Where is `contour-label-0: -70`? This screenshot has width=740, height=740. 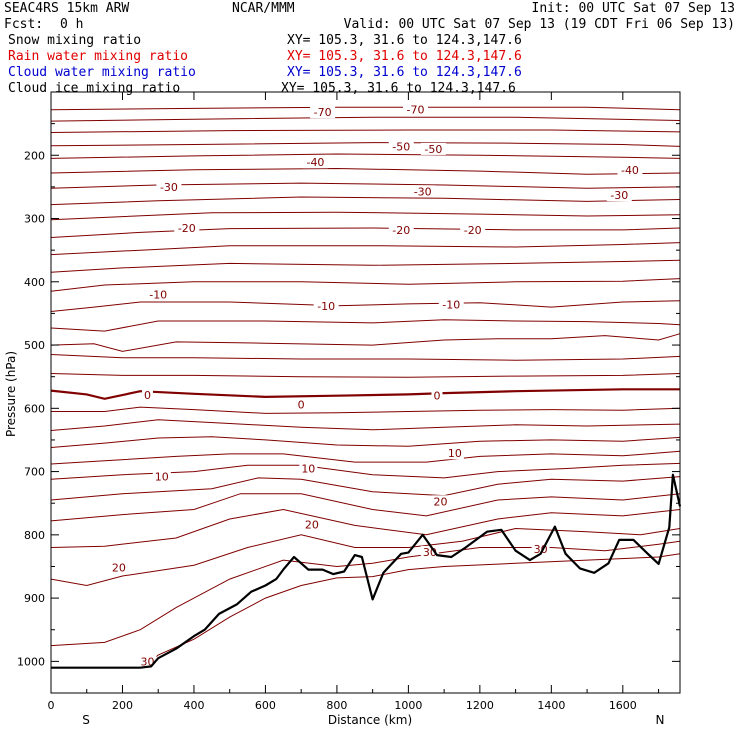 contour-label-0: -70 is located at coordinates (323, 112).